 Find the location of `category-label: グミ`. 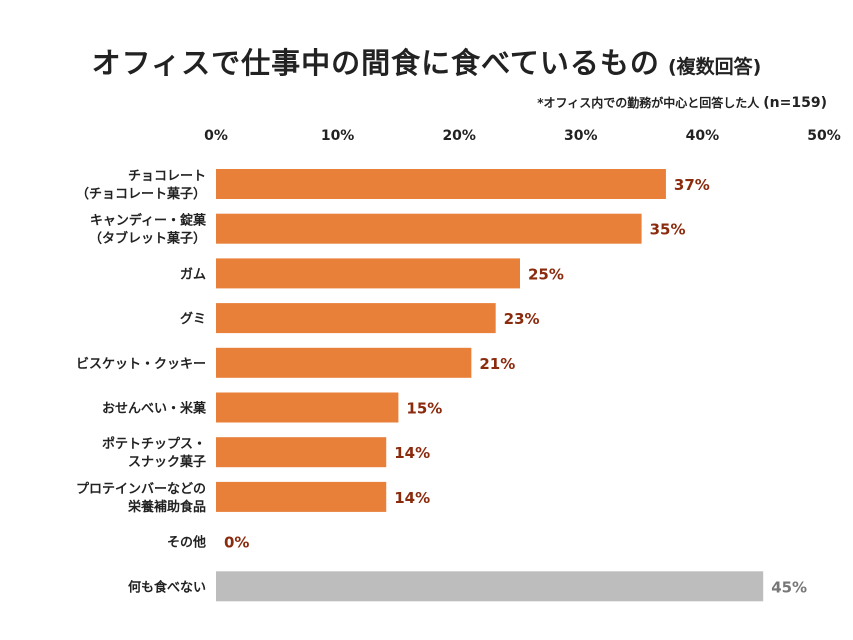

category-label: グミ is located at coordinates (193, 319).